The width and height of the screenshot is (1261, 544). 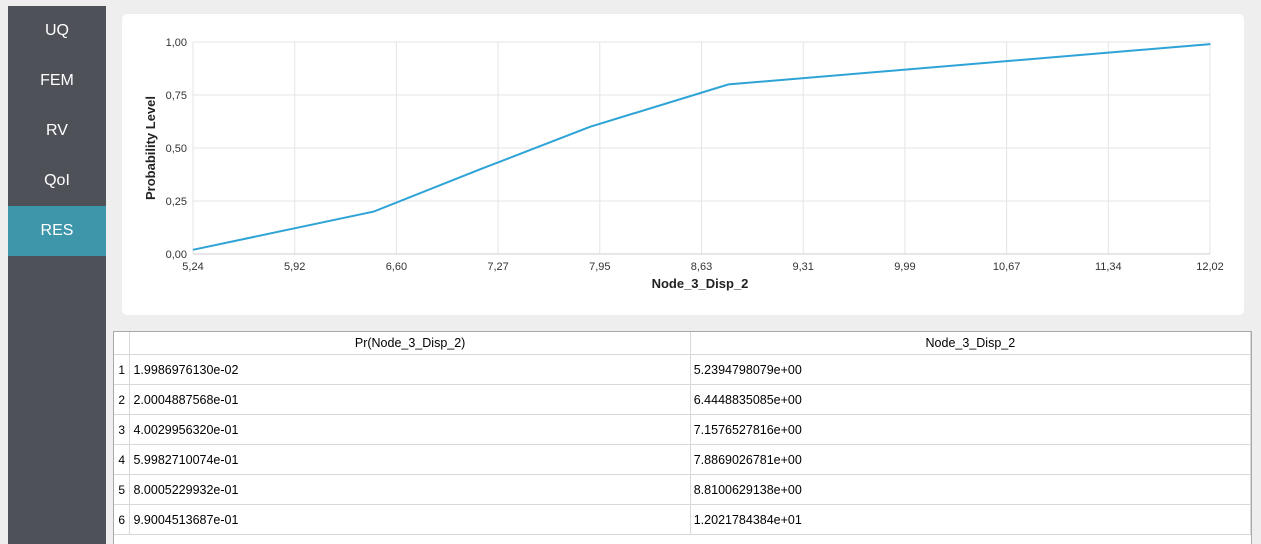 What do you see at coordinates (410, 489) in the screenshot?
I see `table-cell-probability: 8.0005229932e-01` at bounding box center [410, 489].